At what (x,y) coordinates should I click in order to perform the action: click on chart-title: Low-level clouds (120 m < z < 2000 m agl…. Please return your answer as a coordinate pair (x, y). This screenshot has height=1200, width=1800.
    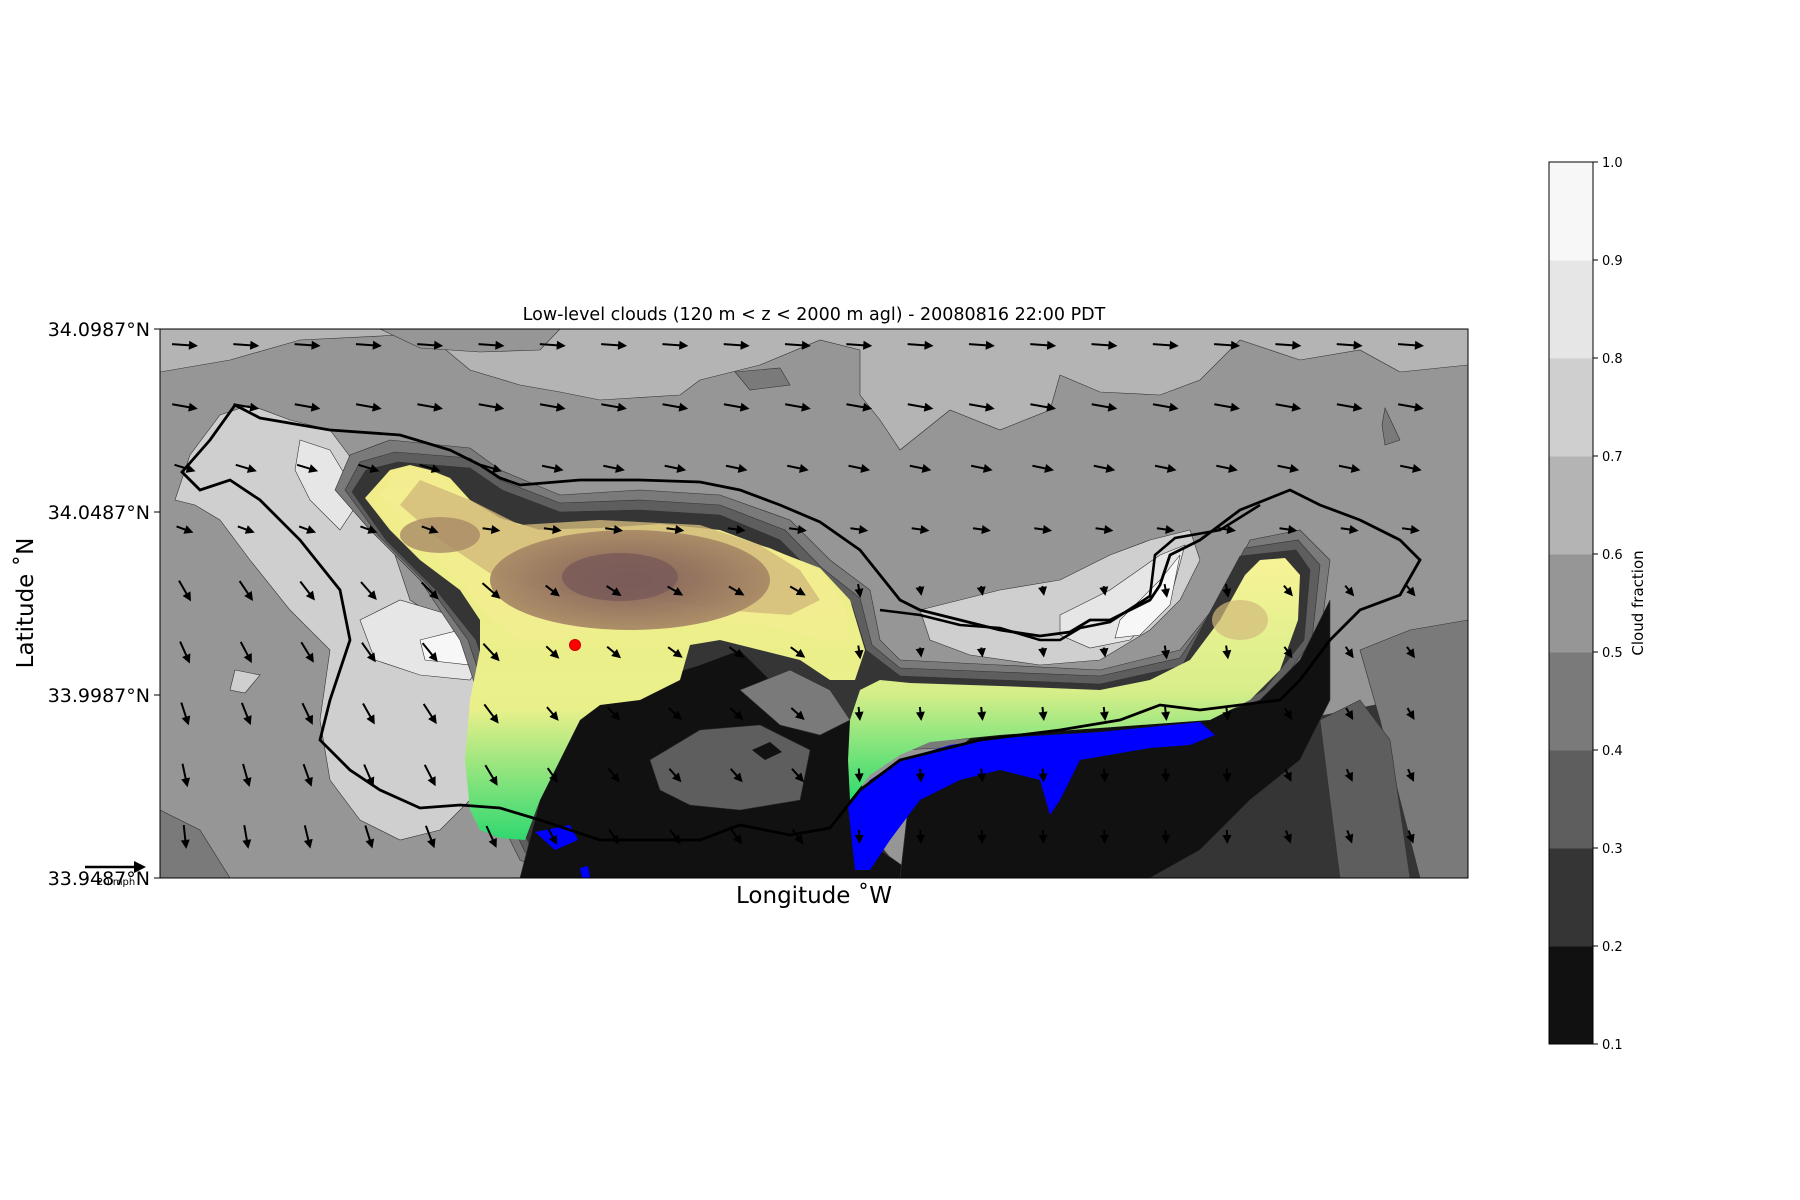
    Looking at the image, I should click on (814, 315).